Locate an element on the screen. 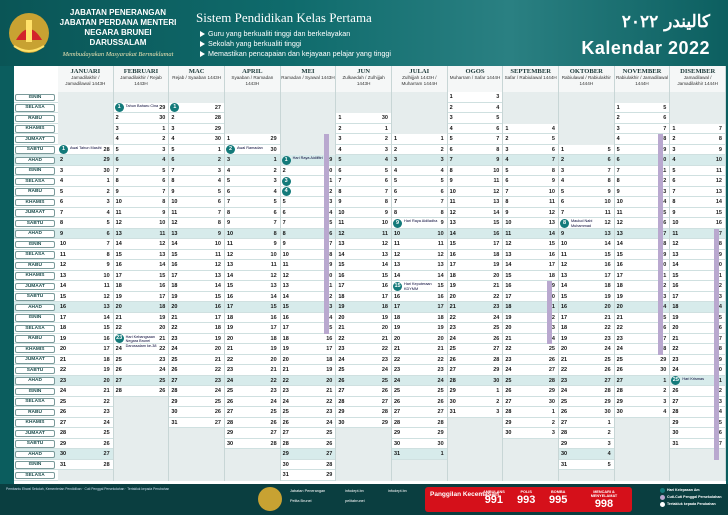 This screenshot has height=515, width=728. day-cell: 27 25 is located at coordinates (309, 433).